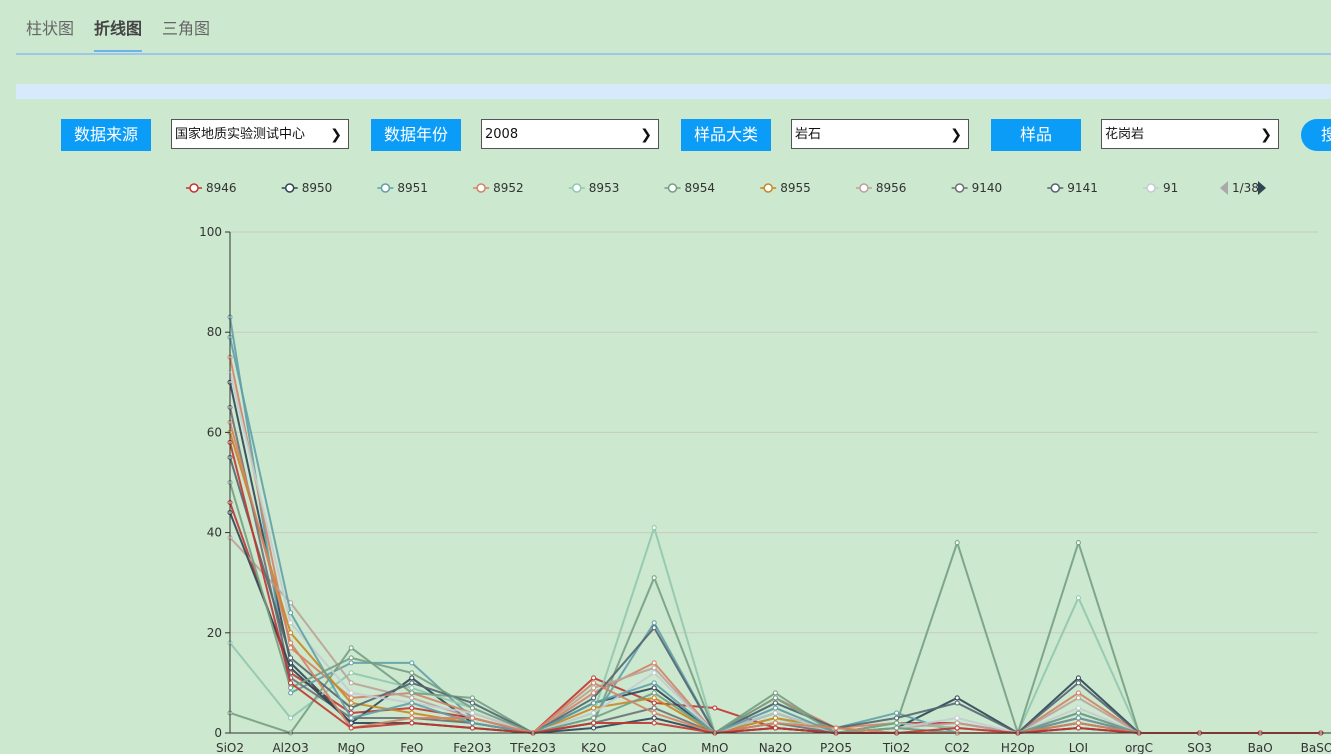 This screenshot has height=754, width=1331. What do you see at coordinates (1072, 188) in the screenshot?
I see `legend-item: 9141` at bounding box center [1072, 188].